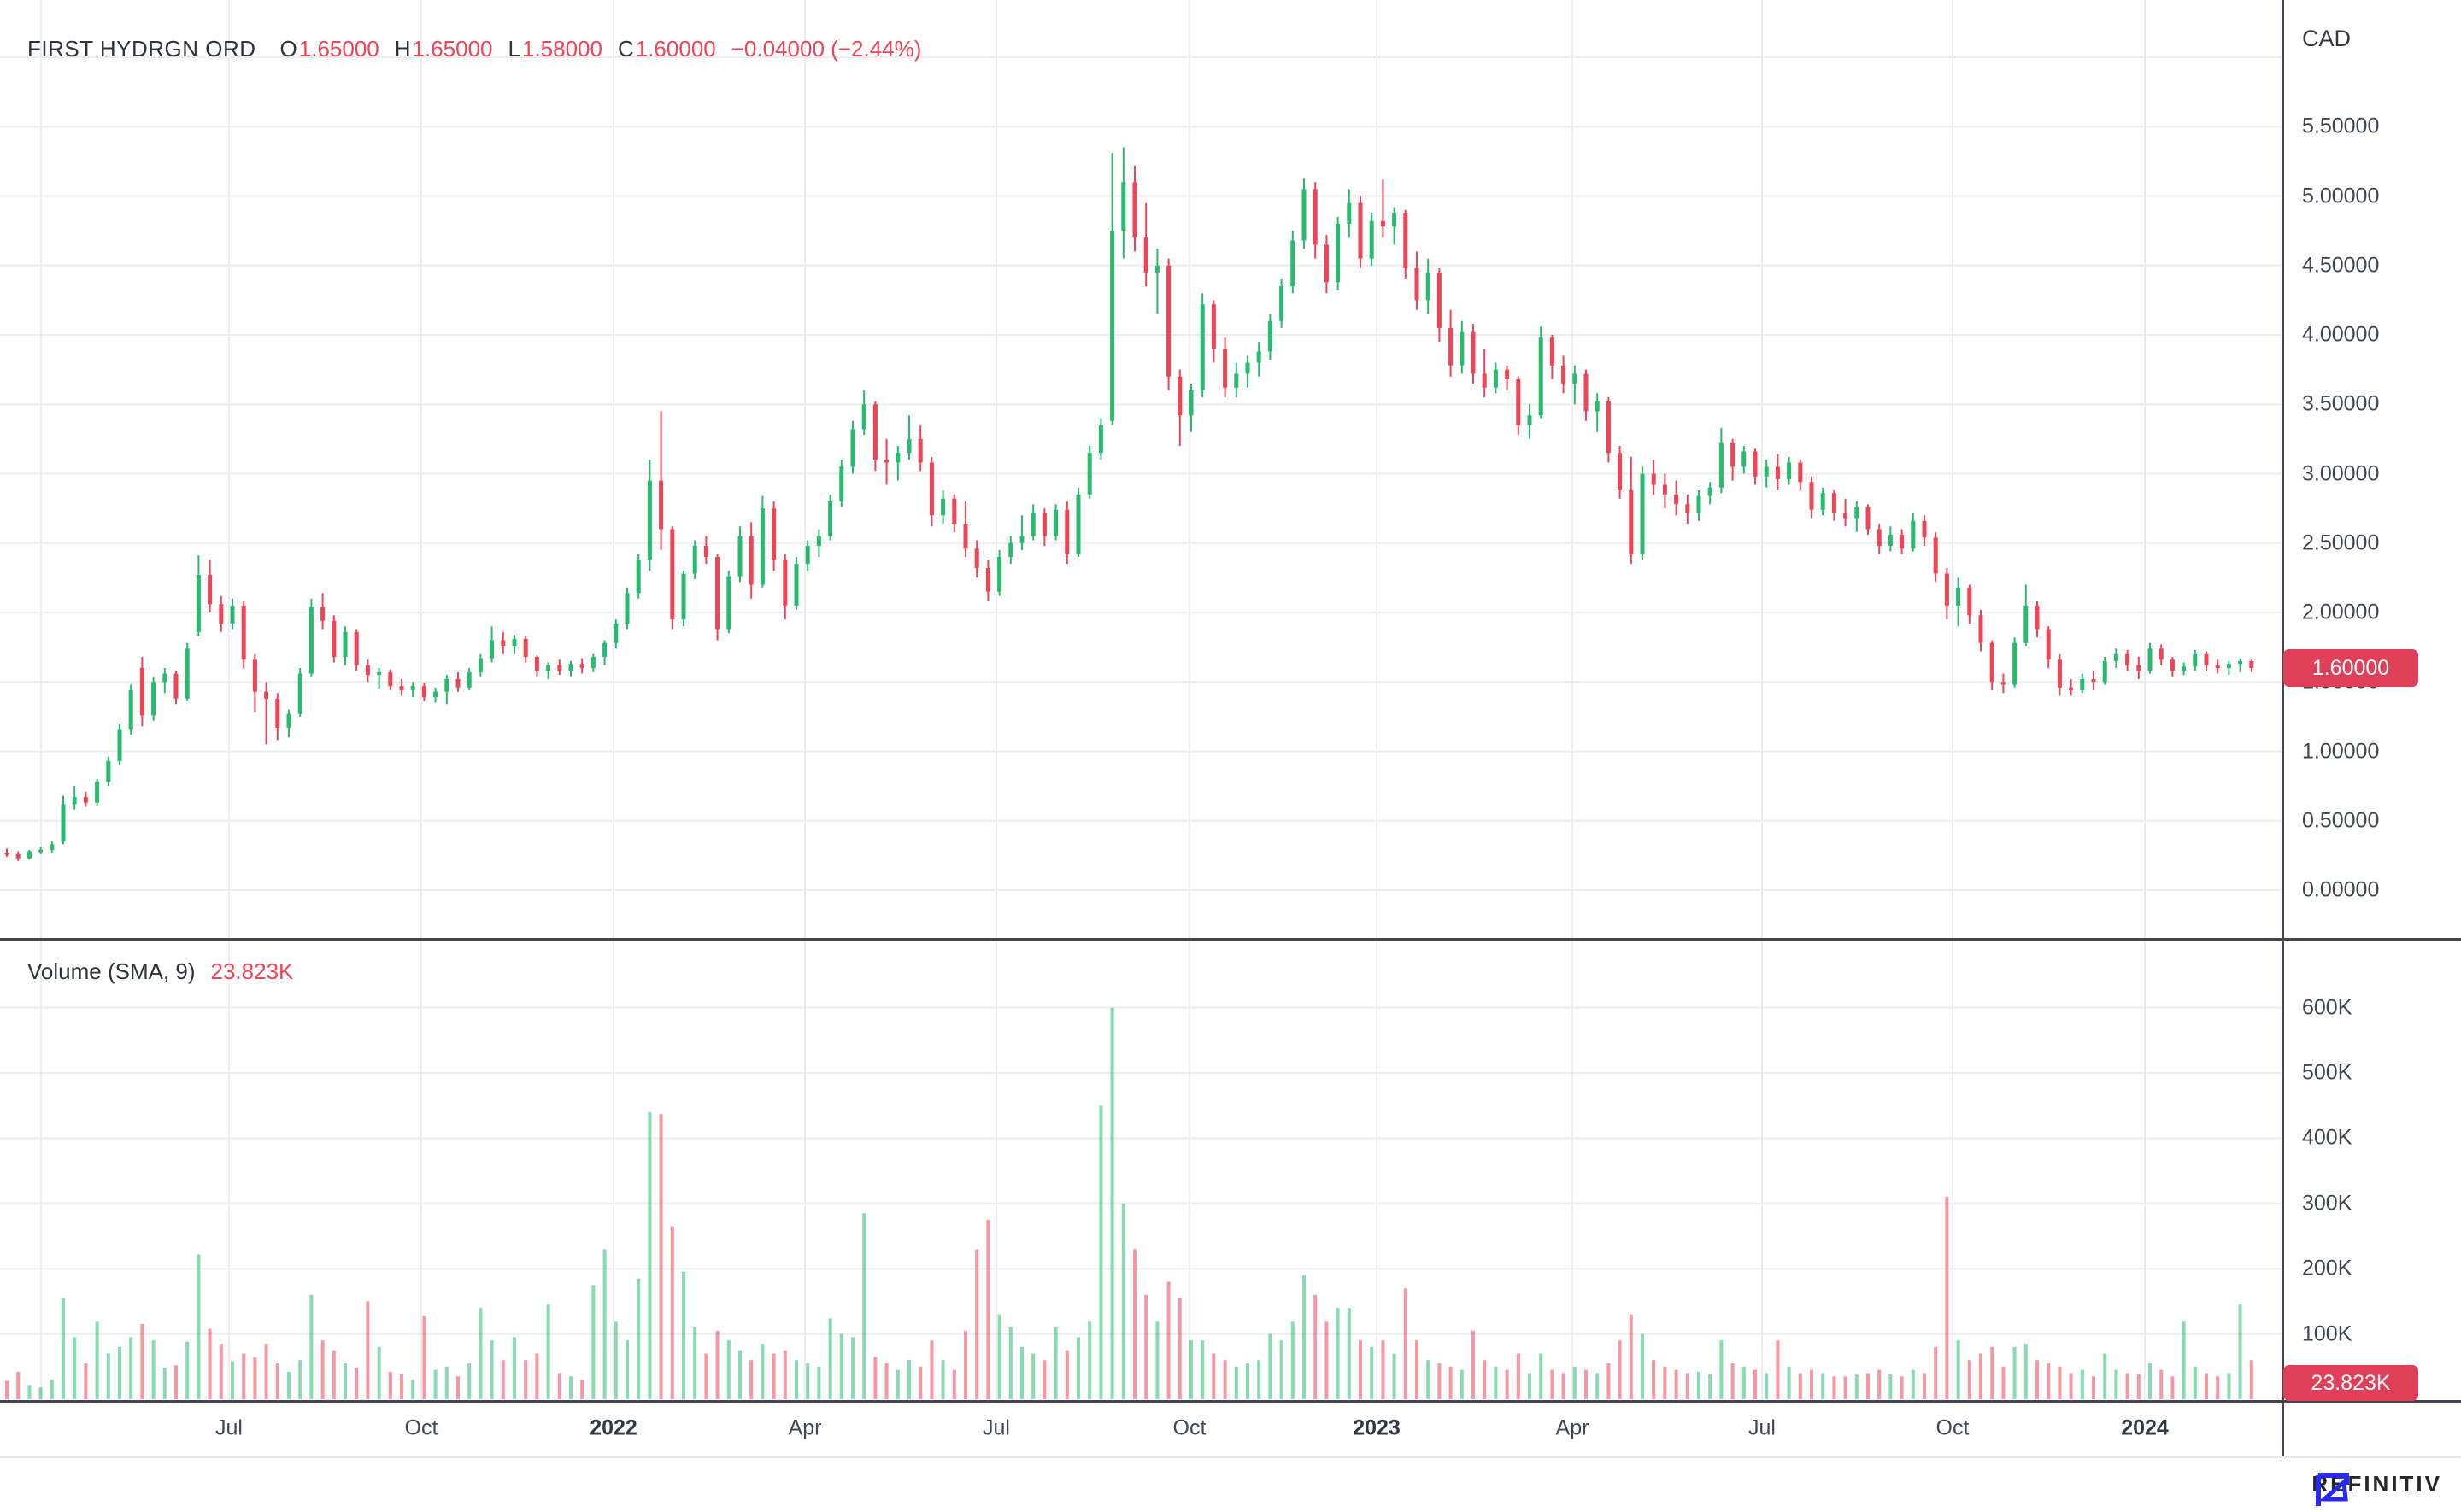  What do you see at coordinates (676, 49) in the screenshot?
I see `close-value: 1.60000` at bounding box center [676, 49].